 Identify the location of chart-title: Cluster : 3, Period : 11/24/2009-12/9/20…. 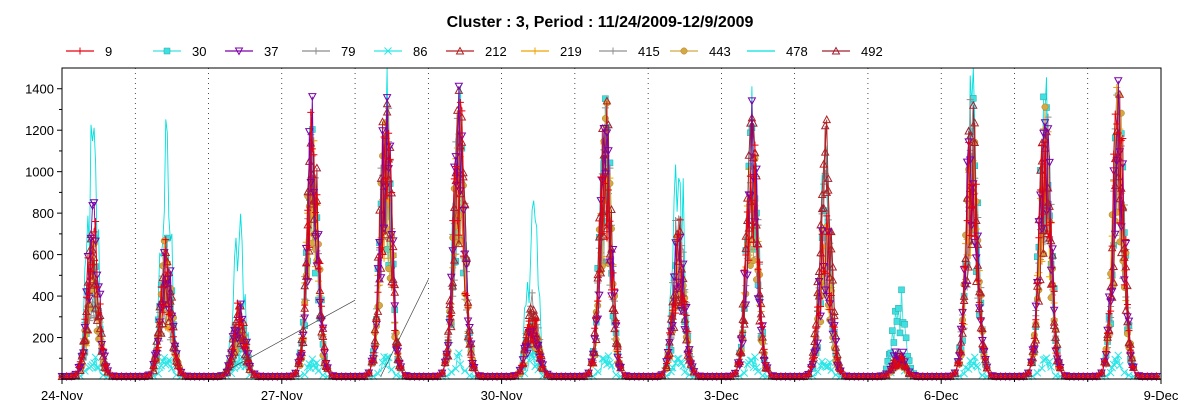
(600, 22).